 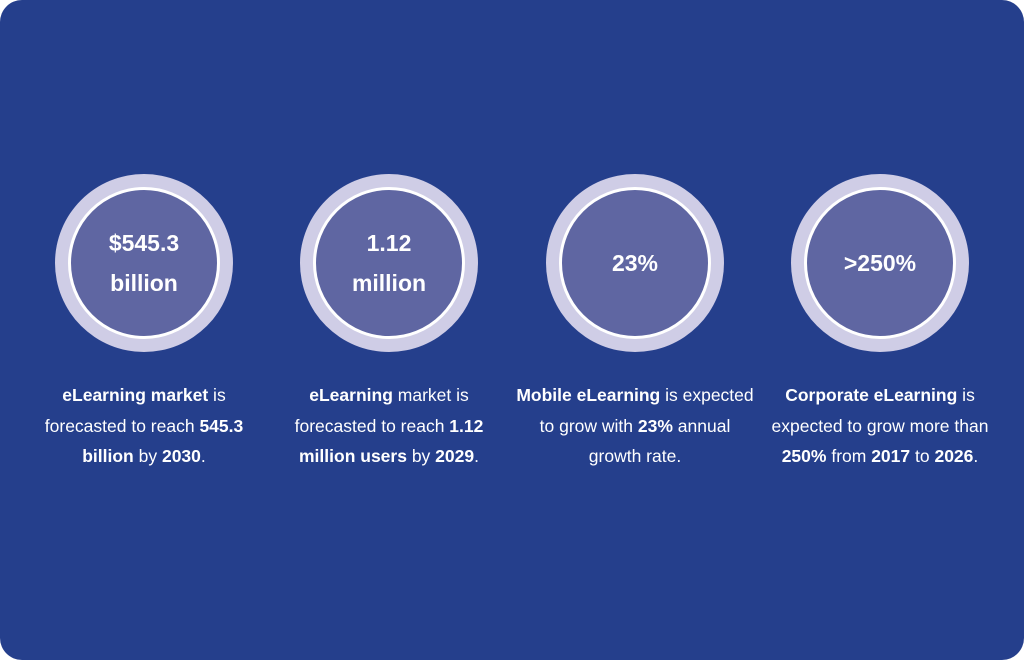 What do you see at coordinates (880, 410) in the screenshot?
I see `caption-text: is expected to grow more than` at bounding box center [880, 410].